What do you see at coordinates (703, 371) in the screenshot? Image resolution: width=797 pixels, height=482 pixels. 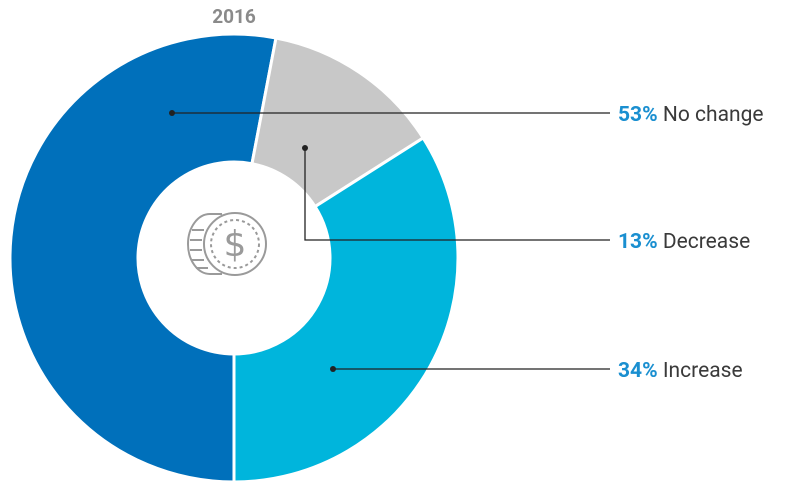 I see `category-label: Increase` at bounding box center [703, 371].